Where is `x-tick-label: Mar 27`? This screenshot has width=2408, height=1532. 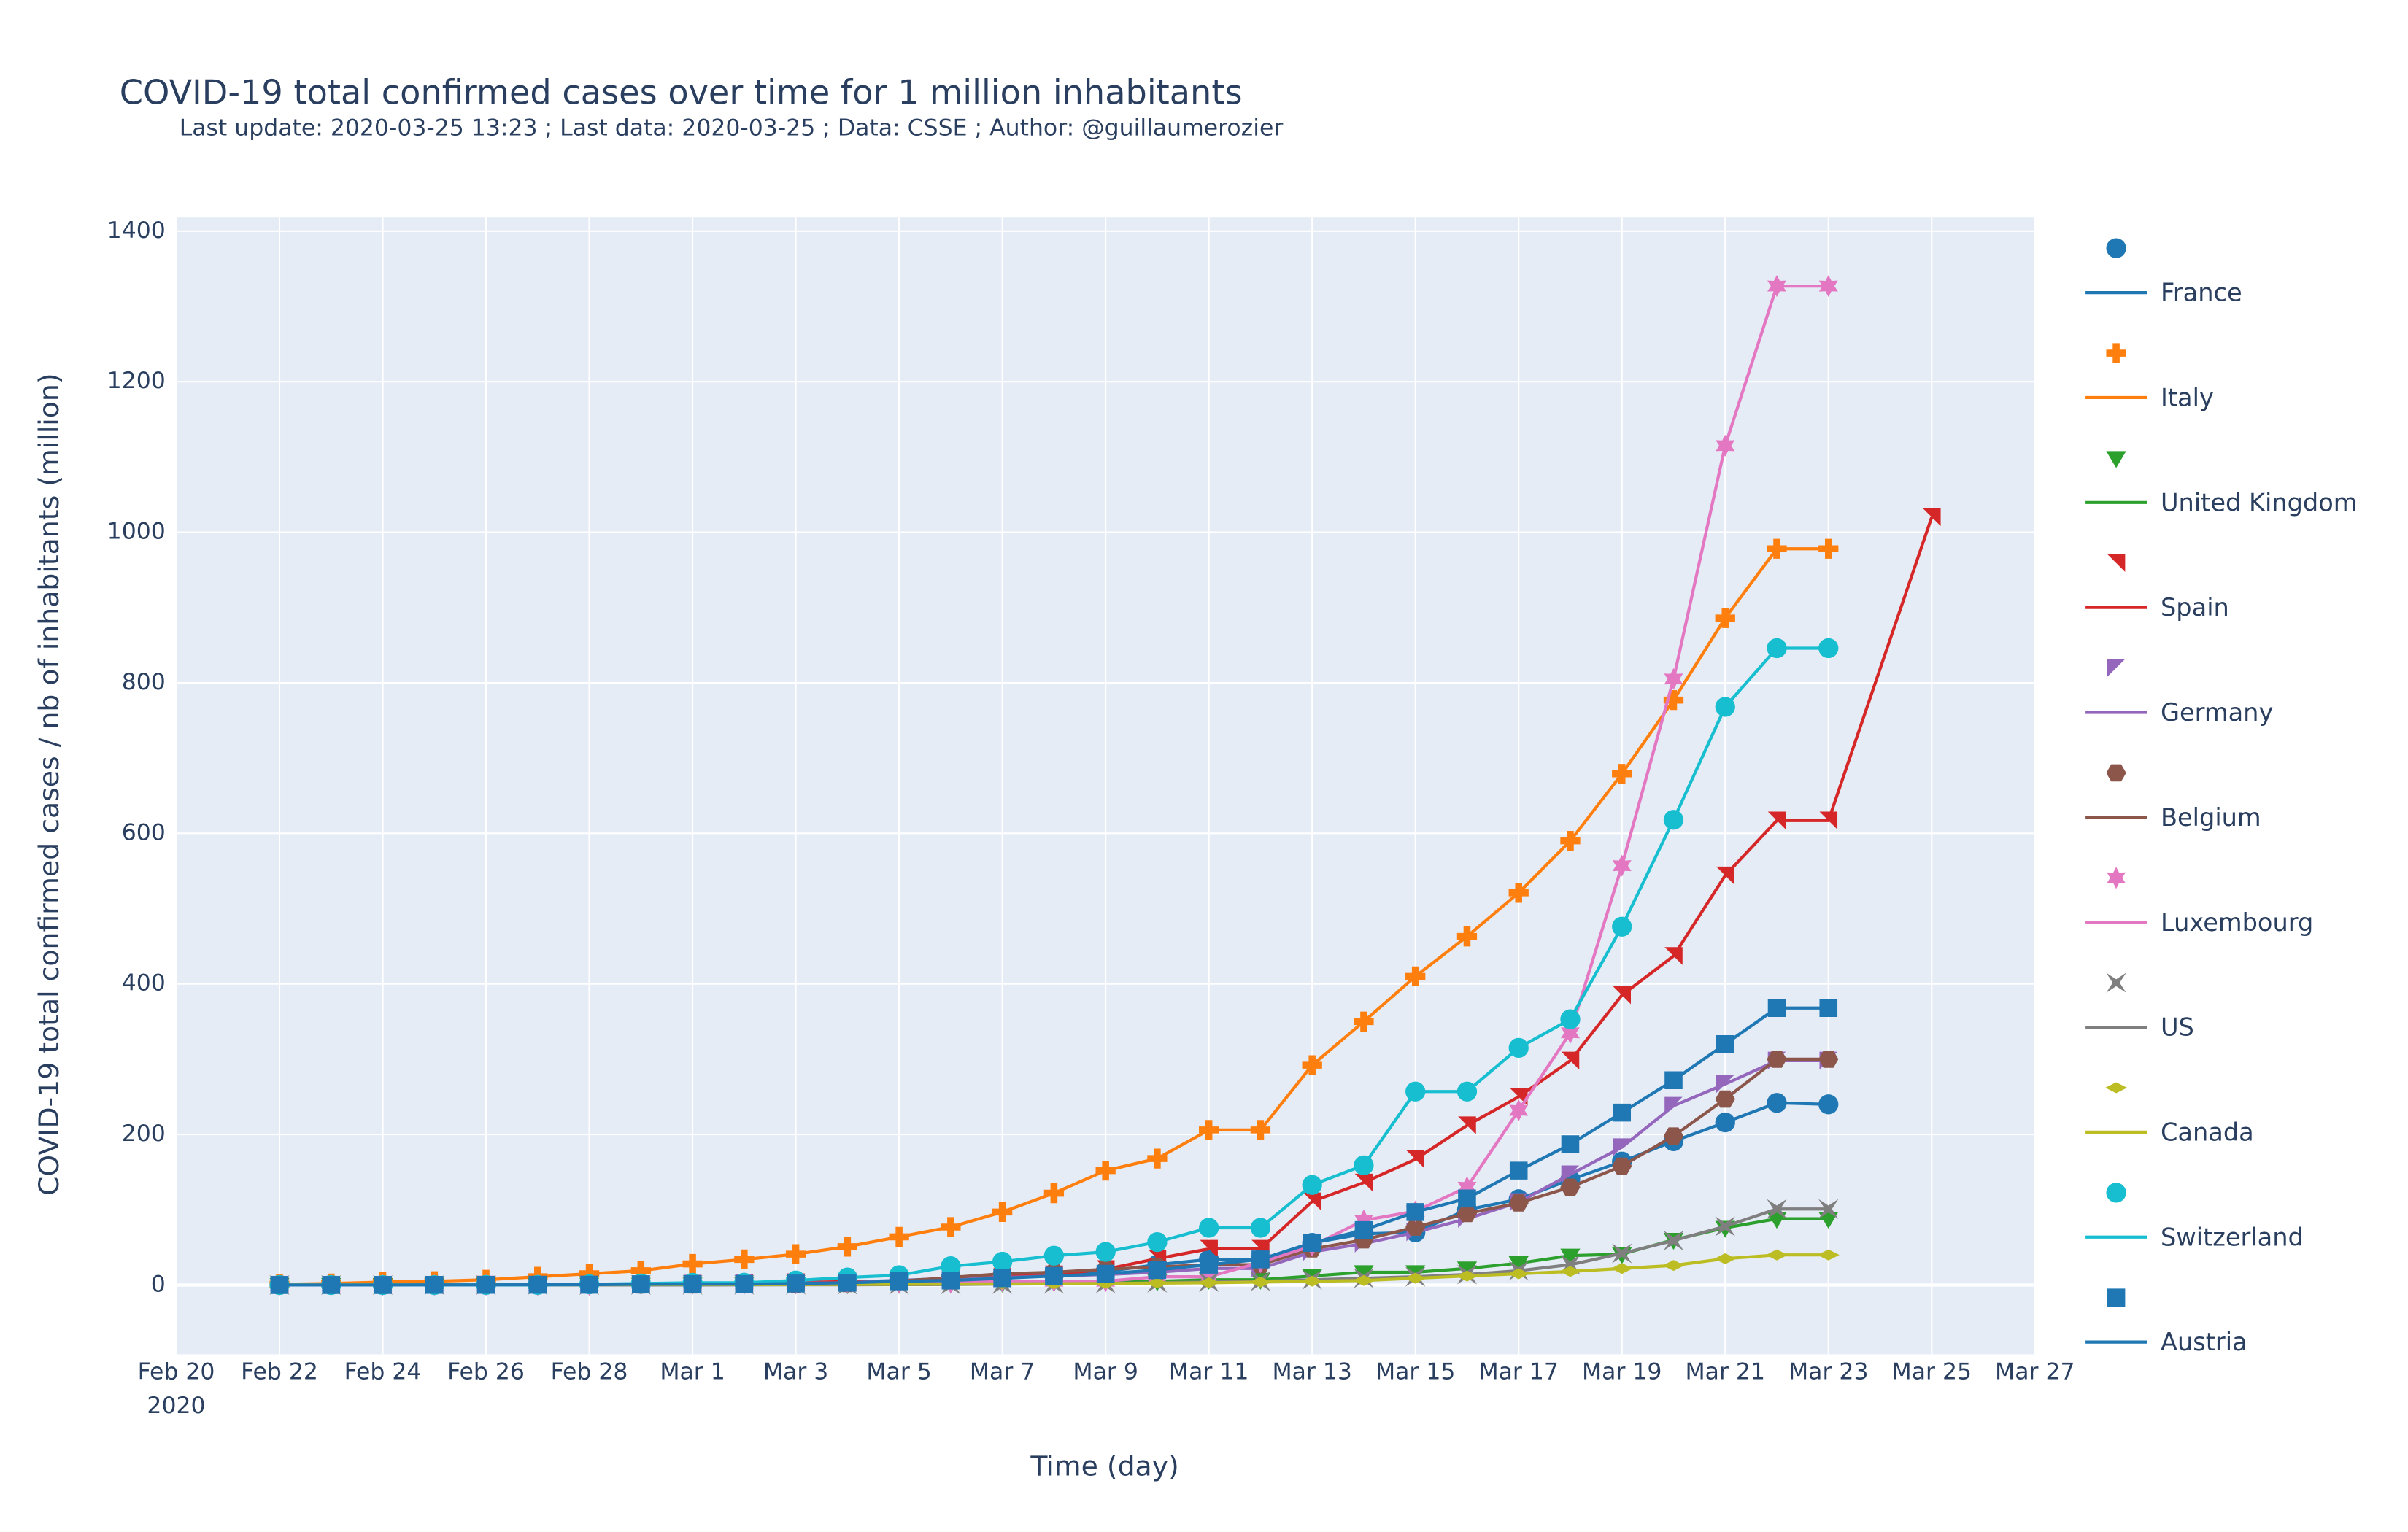
x-tick-label: Mar 27 is located at coordinates (2035, 1372).